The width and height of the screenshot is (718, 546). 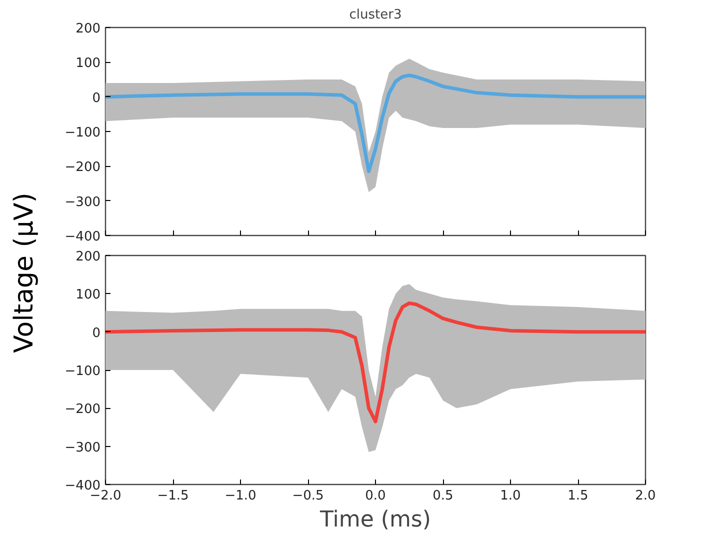 What do you see at coordinates (240, 496) in the screenshot?
I see `x-tick-label: −1.0` at bounding box center [240, 496].